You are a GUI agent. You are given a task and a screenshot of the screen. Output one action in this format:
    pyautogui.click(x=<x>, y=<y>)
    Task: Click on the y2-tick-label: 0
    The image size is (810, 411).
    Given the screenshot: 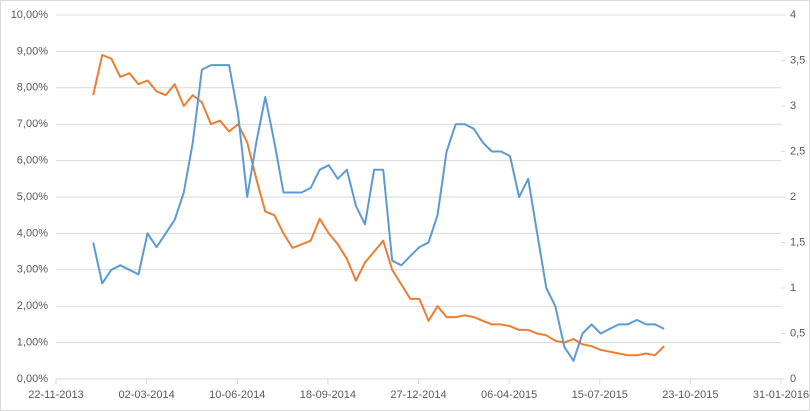 What is the action you would take?
    pyautogui.click(x=793, y=379)
    